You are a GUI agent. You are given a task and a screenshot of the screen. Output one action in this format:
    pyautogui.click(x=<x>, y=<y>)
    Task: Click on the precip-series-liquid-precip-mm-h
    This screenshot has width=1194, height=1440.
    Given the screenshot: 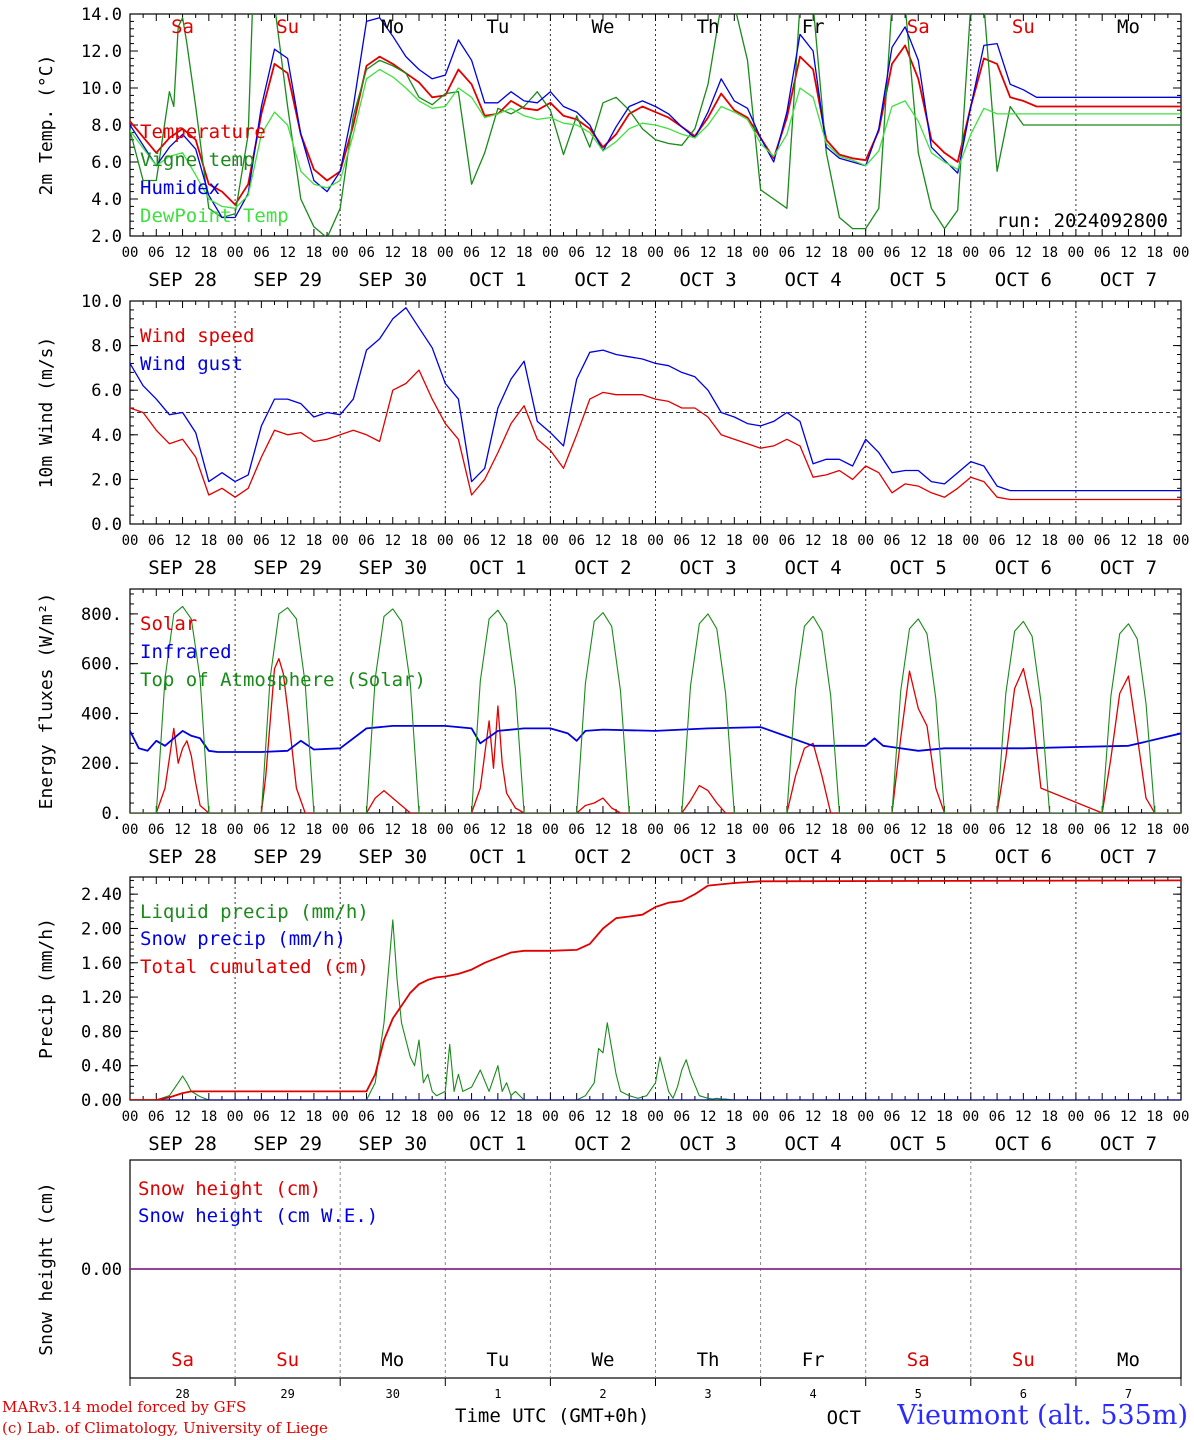 What is the action you would take?
    pyautogui.click(x=655, y=1009)
    